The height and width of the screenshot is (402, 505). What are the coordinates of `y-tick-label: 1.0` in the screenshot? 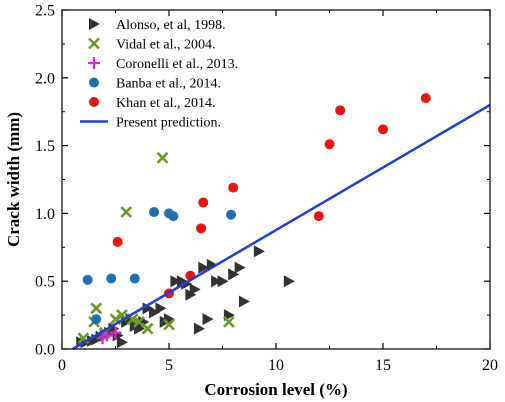 It's located at (45, 214).